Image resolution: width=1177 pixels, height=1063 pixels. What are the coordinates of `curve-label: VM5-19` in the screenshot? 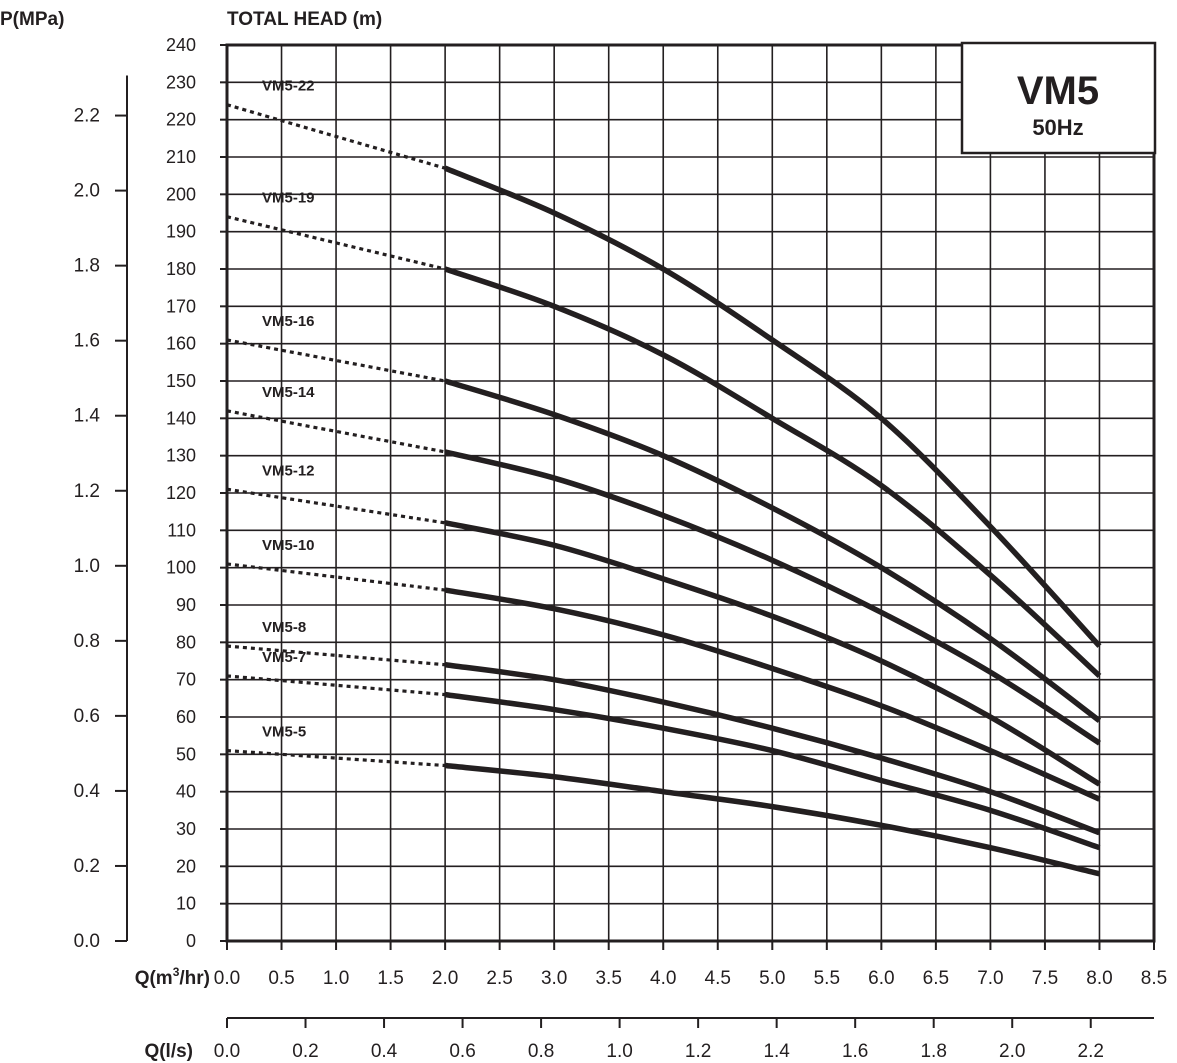 It's located at (288, 198).